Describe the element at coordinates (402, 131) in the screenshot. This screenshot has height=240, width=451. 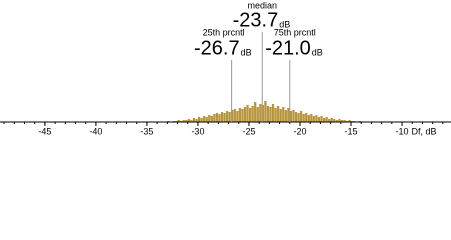
I see `x-tick-label: -10` at that location.